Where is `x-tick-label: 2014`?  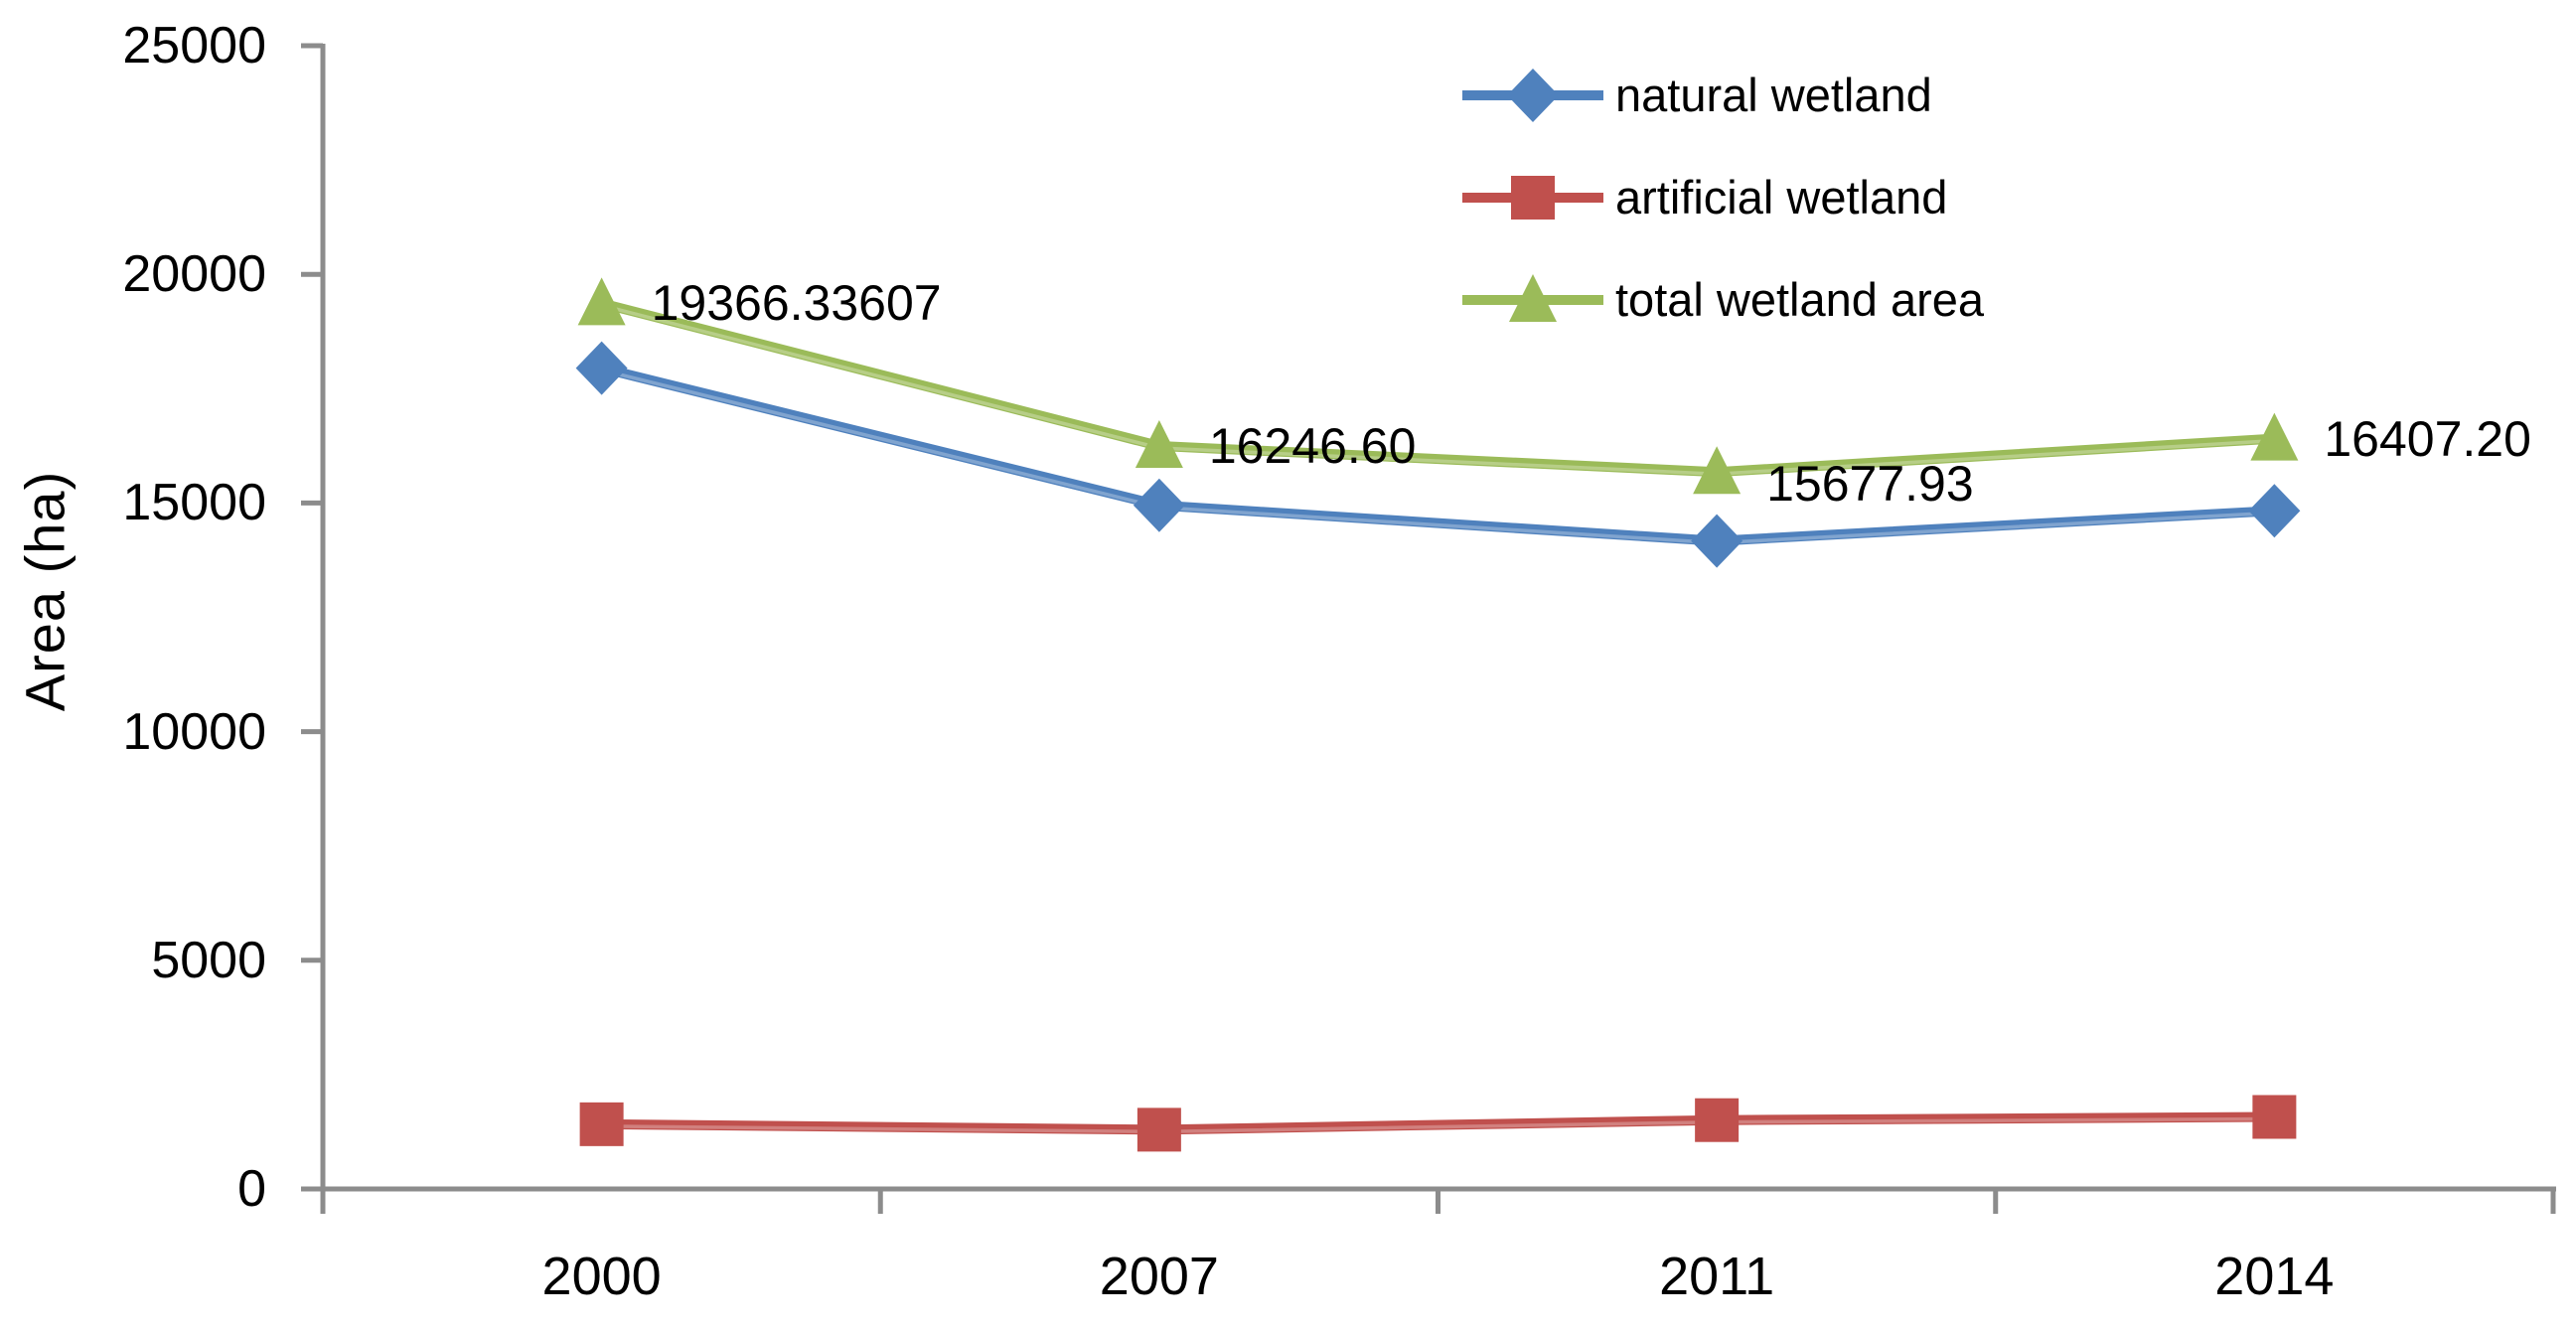 x-tick-label: 2014 is located at coordinates (2274, 1276).